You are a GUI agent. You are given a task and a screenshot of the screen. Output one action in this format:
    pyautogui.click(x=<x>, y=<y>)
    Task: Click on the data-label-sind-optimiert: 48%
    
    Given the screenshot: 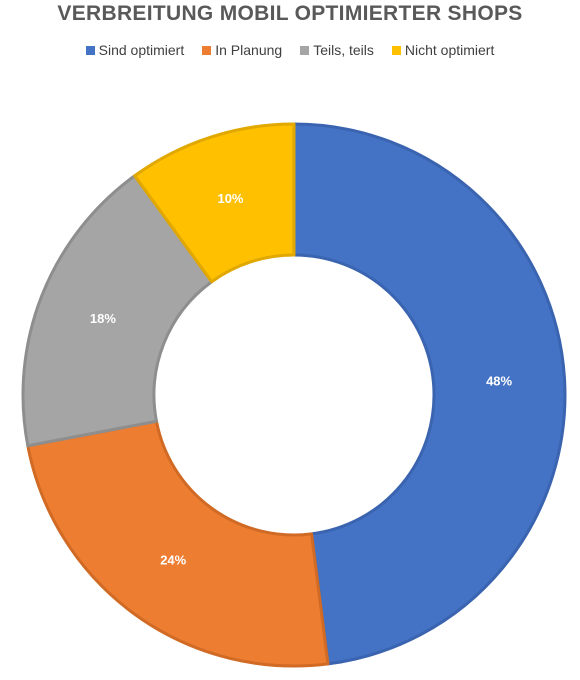 What is the action you would take?
    pyautogui.click(x=499, y=381)
    